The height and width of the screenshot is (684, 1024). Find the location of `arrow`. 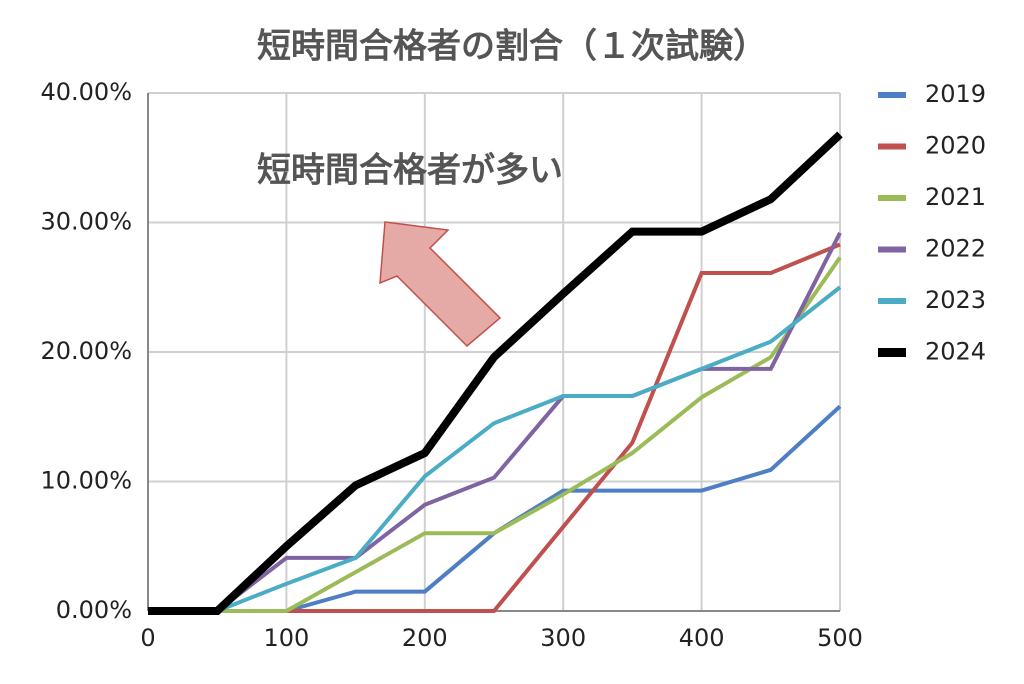

arrow is located at coordinates (440, 284).